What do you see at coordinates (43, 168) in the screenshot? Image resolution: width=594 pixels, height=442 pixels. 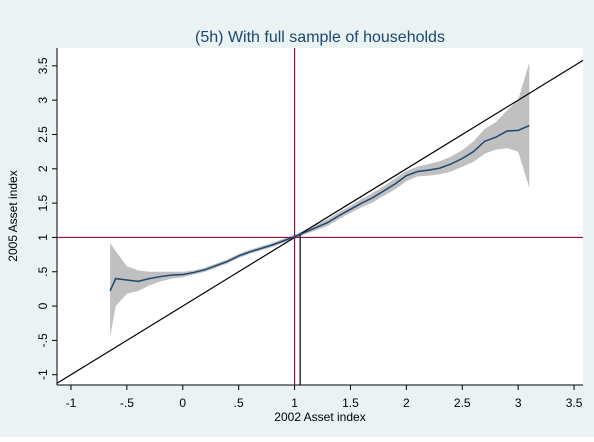 I see `y-tick-label: 2` at bounding box center [43, 168].